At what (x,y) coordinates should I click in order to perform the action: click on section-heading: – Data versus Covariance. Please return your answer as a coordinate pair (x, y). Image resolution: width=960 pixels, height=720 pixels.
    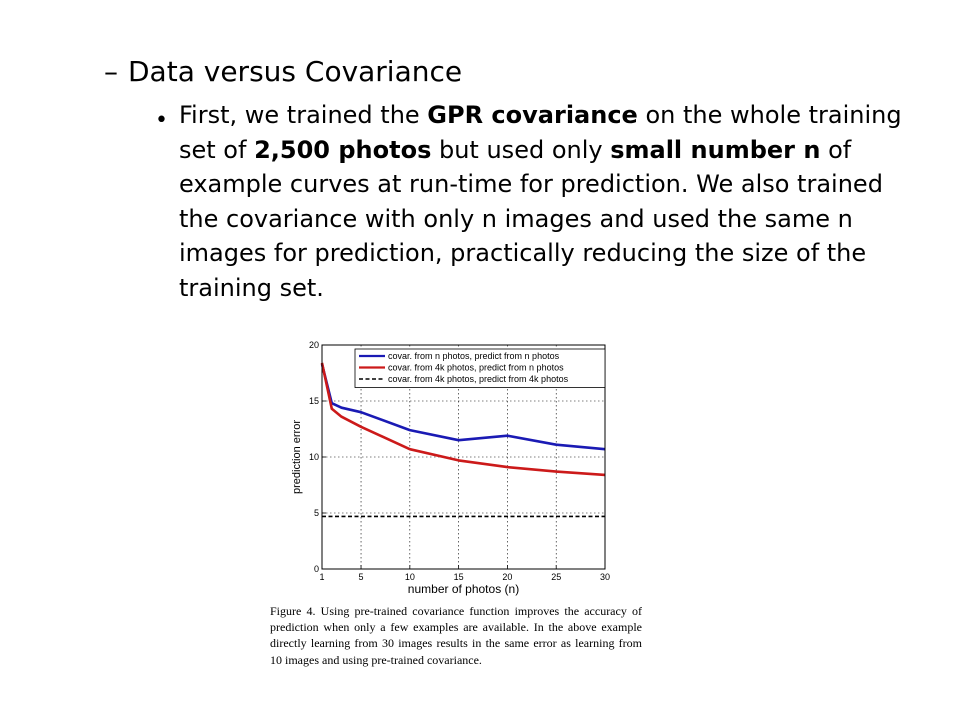
    Looking at the image, I should click on (283, 72).